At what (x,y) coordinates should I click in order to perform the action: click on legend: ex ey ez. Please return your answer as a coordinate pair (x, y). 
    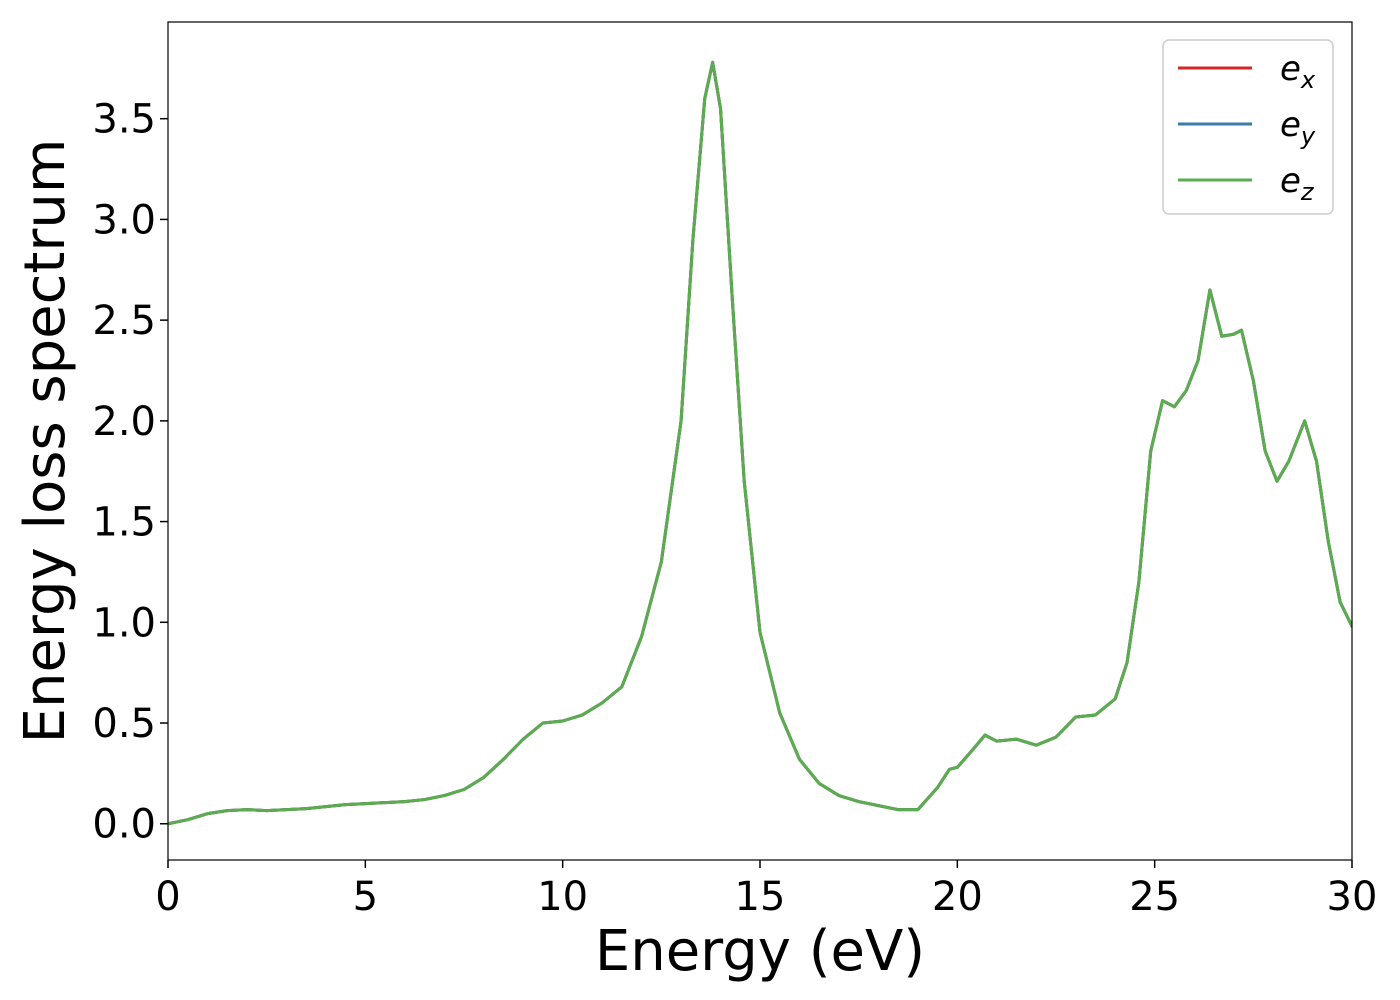
    Looking at the image, I should click on (1248, 127).